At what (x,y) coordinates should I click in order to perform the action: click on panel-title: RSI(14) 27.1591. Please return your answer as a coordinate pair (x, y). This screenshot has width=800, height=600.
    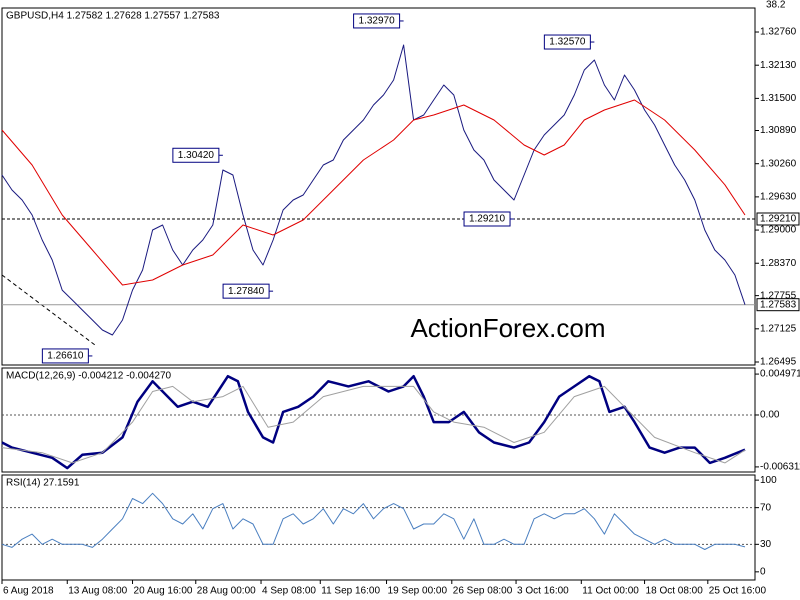
    Looking at the image, I should click on (43, 483).